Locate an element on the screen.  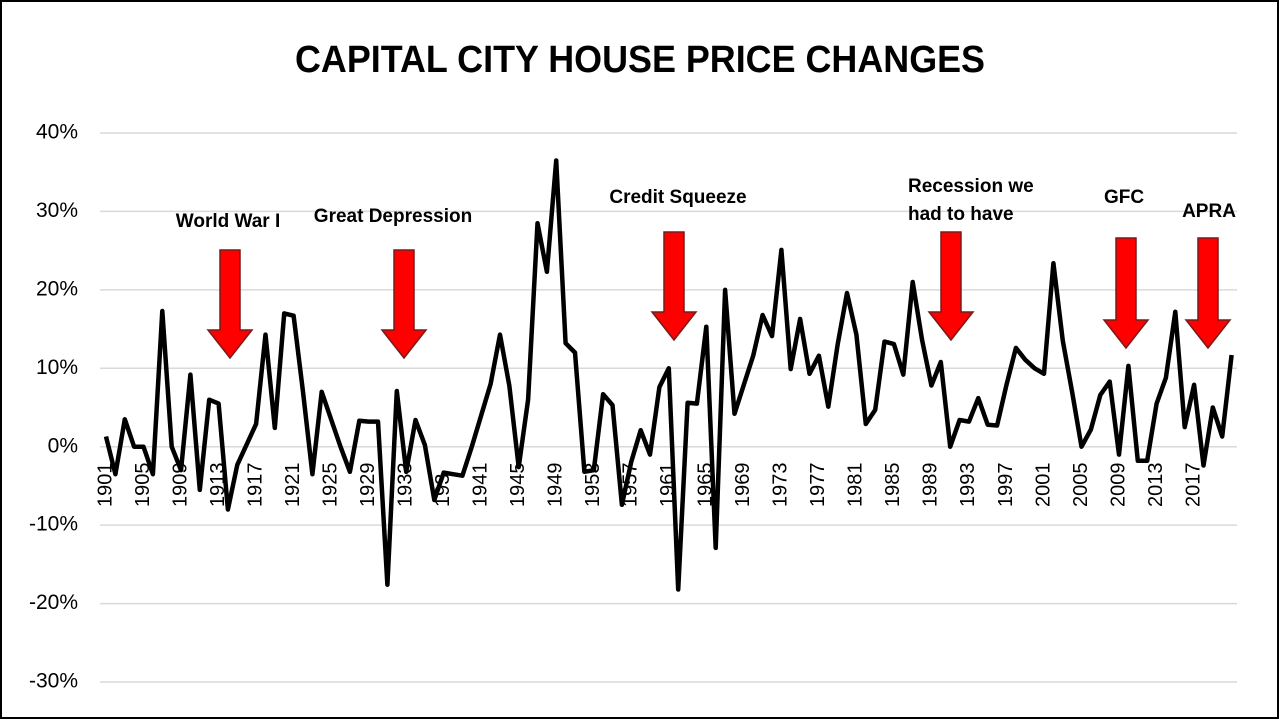
x-tick-label: 2005 is located at coordinates (1081, 485).